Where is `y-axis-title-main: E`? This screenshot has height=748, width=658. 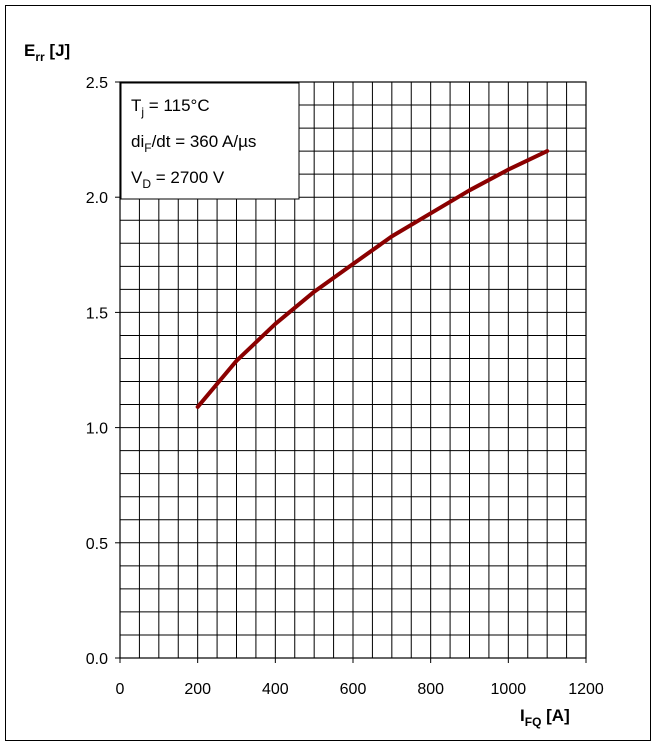 y-axis-title-main: E is located at coordinates (29, 50).